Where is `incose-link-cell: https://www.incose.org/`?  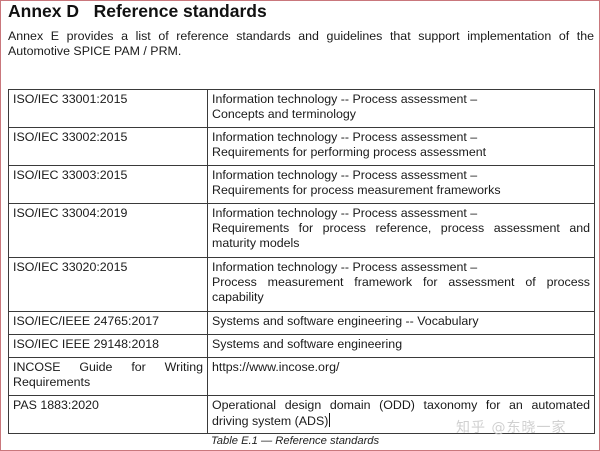
incose-link-cell: https://www.incose.org/ is located at coordinates (401, 376).